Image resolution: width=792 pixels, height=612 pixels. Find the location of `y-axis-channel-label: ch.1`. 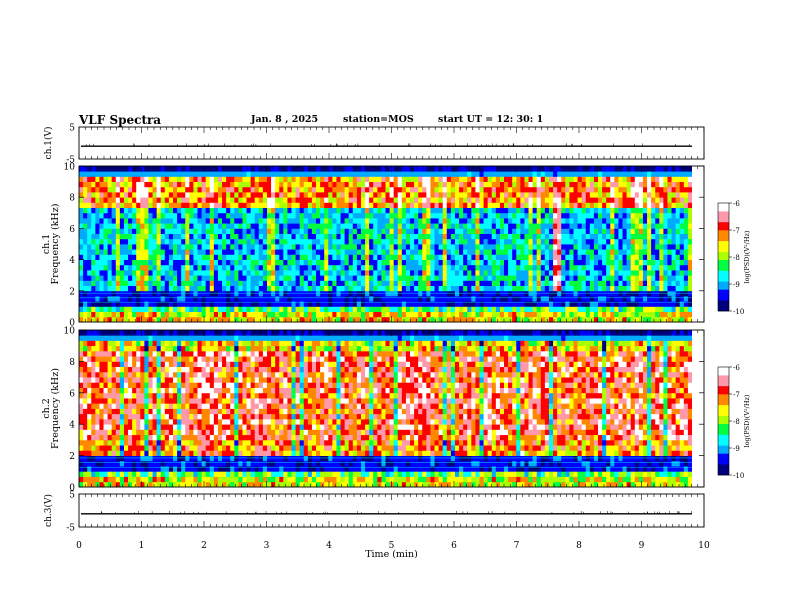

y-axis-channel-label: ch.1 is located at coordinates (46, 244).